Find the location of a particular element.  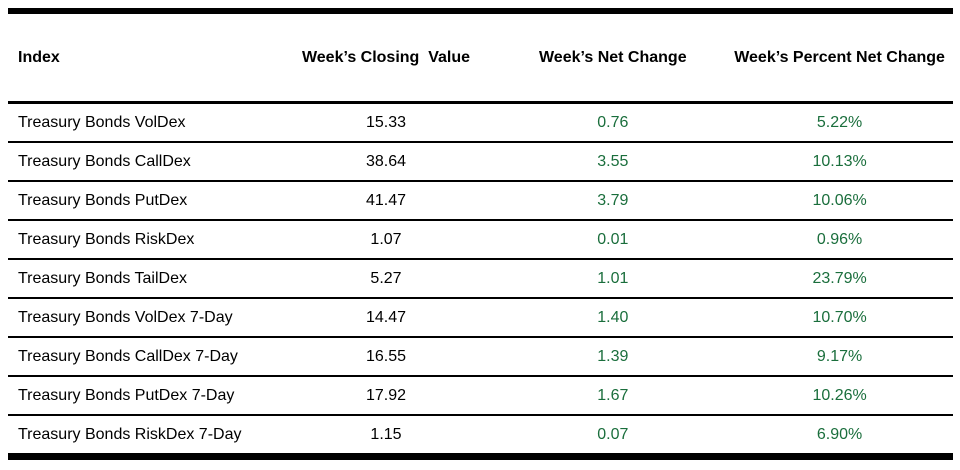

percent-net-change-cell: 6.90% is located at coordinates (839, 434).